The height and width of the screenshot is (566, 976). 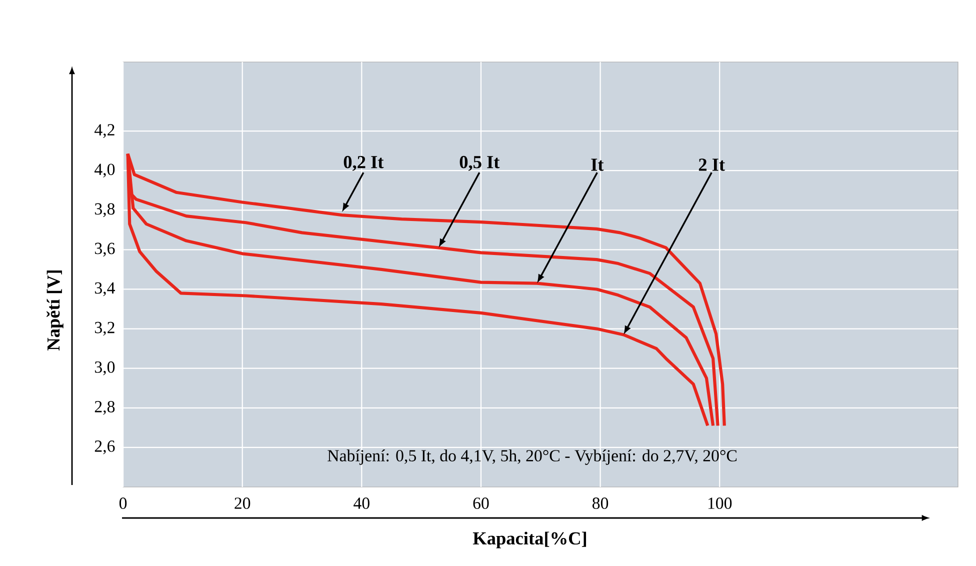 I want to click on x-tick-label: 80, so click(x=600, y=503).